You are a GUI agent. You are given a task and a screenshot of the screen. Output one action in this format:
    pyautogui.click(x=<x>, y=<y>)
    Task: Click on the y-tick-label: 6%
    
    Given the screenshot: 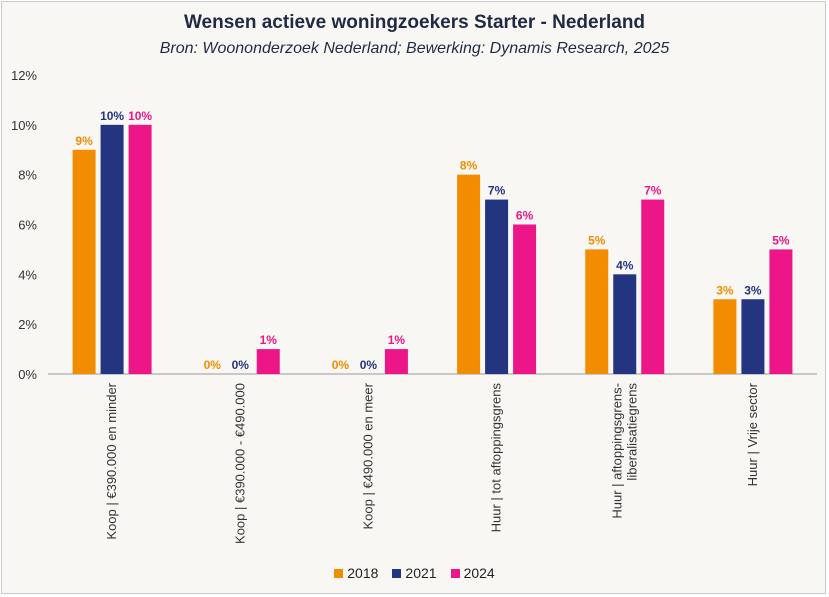 What is the action you would take?
    pyautogui.click(x=27, y=225)
    